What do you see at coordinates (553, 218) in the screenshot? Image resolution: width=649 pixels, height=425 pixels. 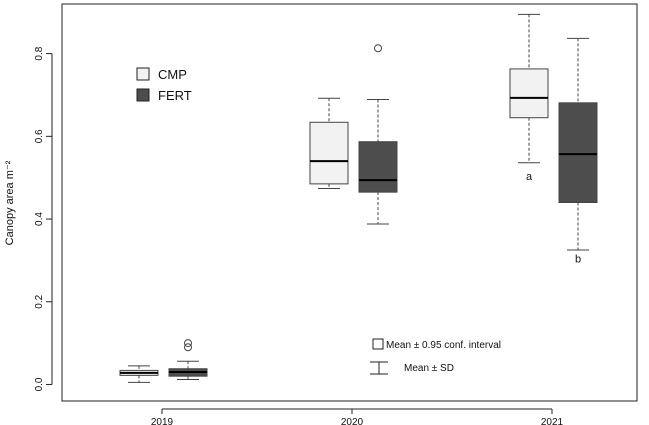 I see `annotation-layer: ab` at bounding box center [553, 218].